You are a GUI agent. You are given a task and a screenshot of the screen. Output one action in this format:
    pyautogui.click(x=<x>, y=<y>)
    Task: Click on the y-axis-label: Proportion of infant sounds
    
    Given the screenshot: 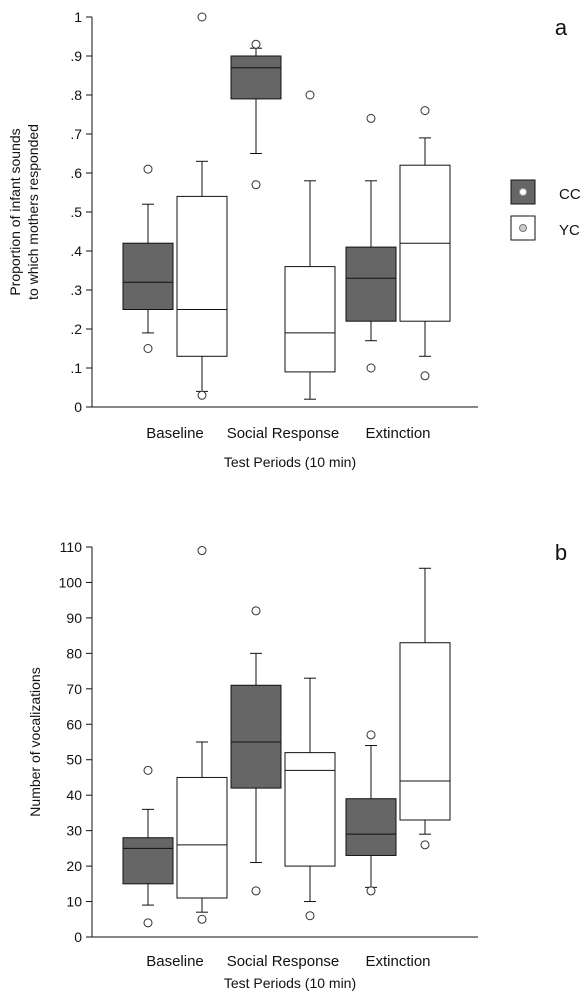 What is the action you would take?
    pyautogui.click(x=15, y=211)
    